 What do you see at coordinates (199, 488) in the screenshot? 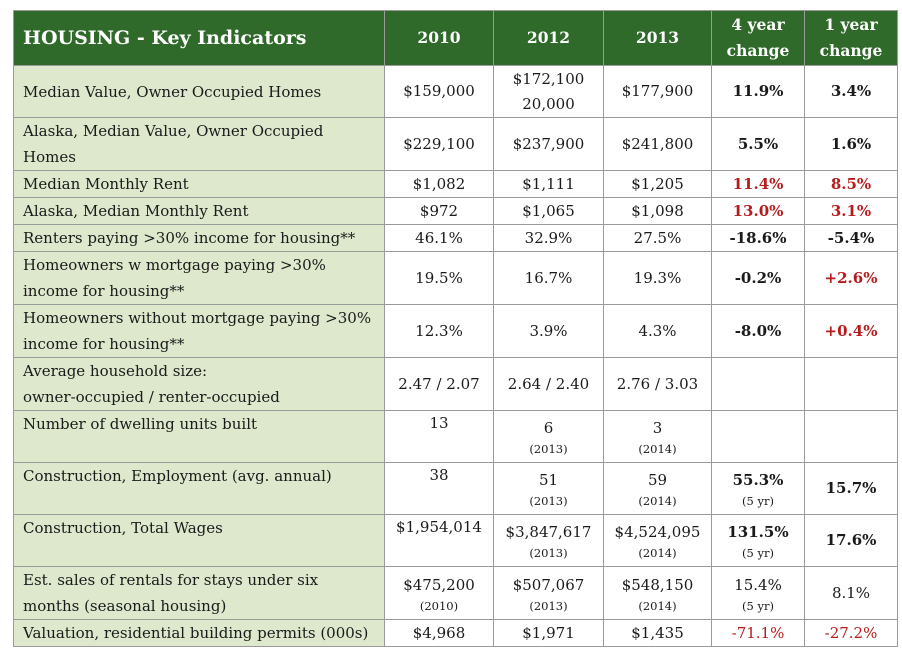
I see `row-label: Construction, Employment (avg. annual)` at bounding box center [199, 488].